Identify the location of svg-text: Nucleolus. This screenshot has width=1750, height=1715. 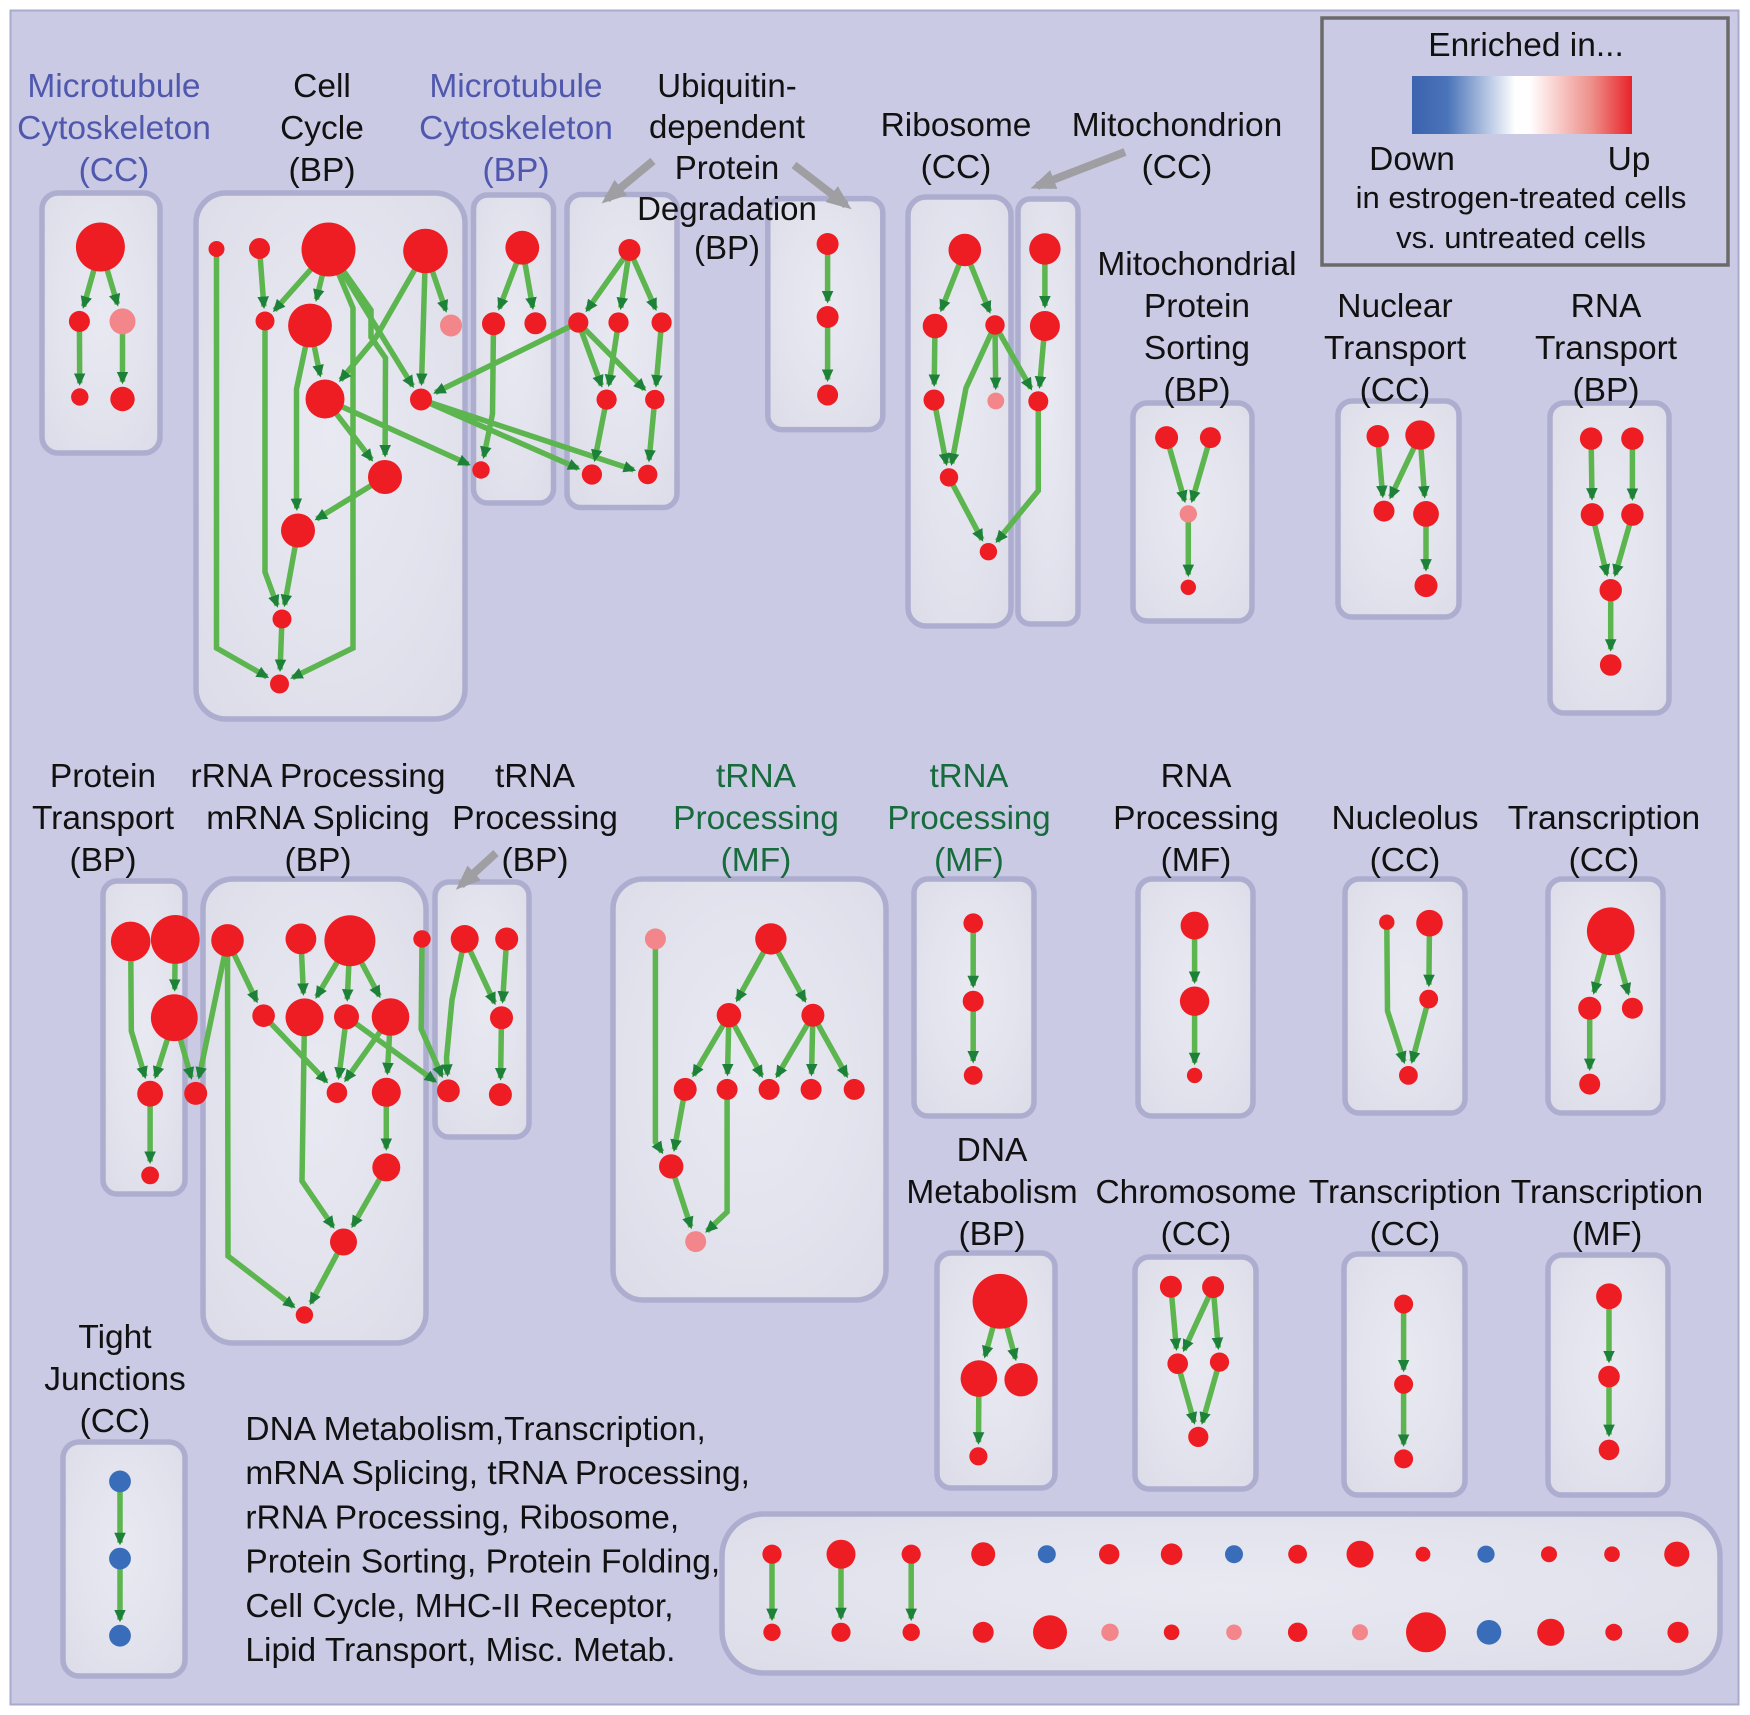
(1404, 818).